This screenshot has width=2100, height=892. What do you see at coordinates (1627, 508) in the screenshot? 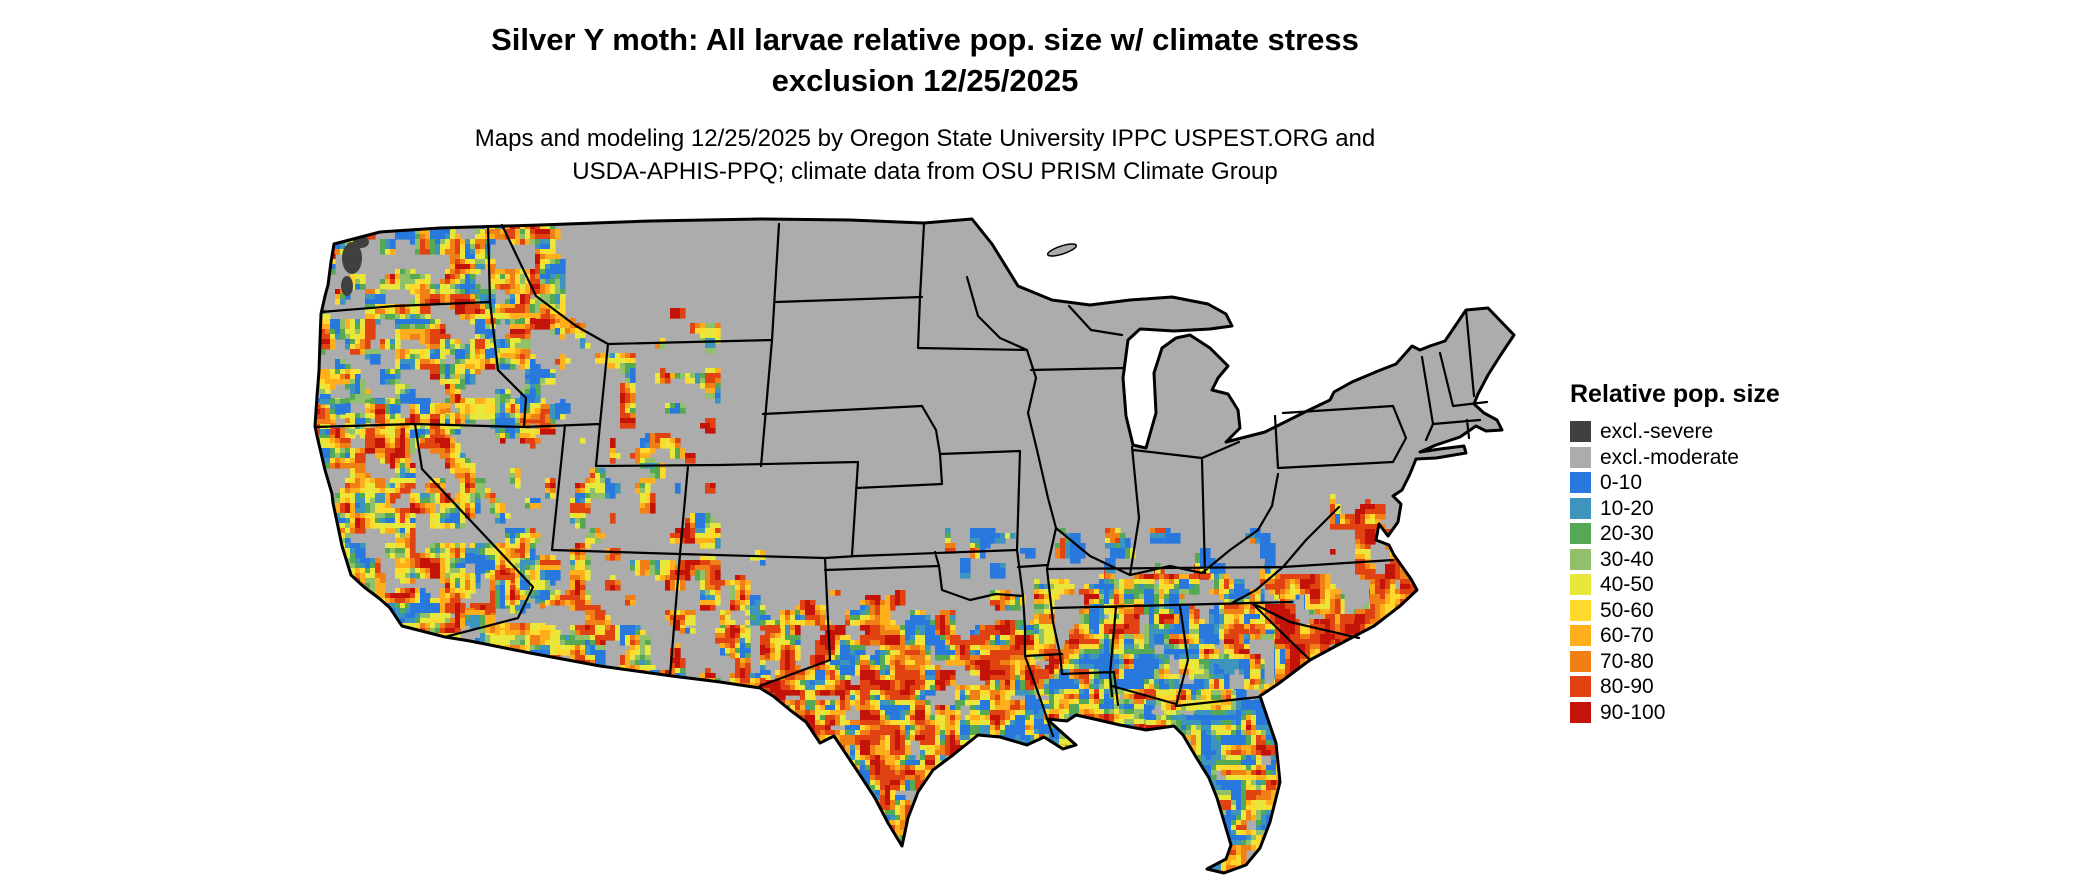
I see `legend-label: 10-20` at bounding box center [1627, 508].